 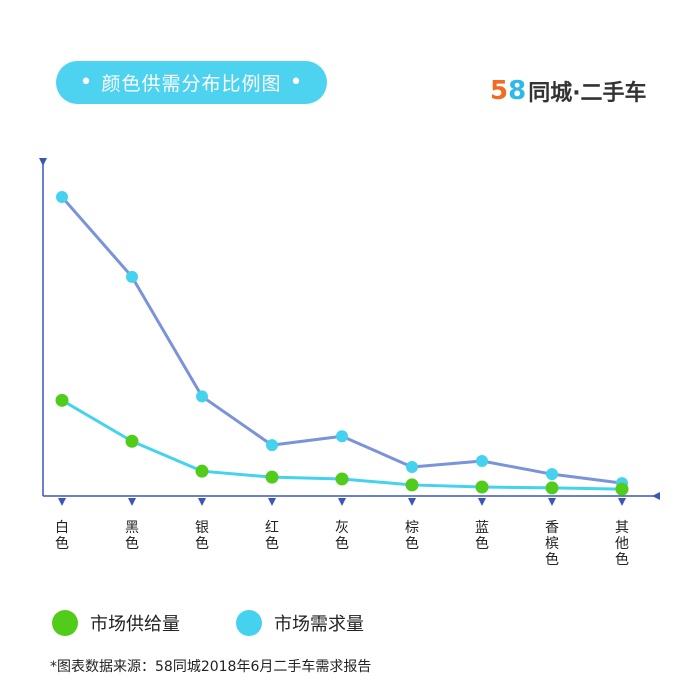 I want to click on chart-title: 颜色供需分布比例图, so click(x=191, y=84).